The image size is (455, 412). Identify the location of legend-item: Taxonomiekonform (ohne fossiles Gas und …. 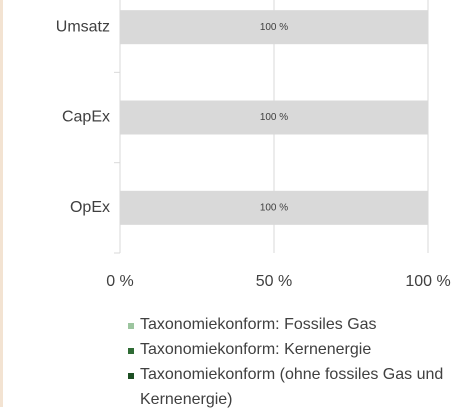
(288, 387).